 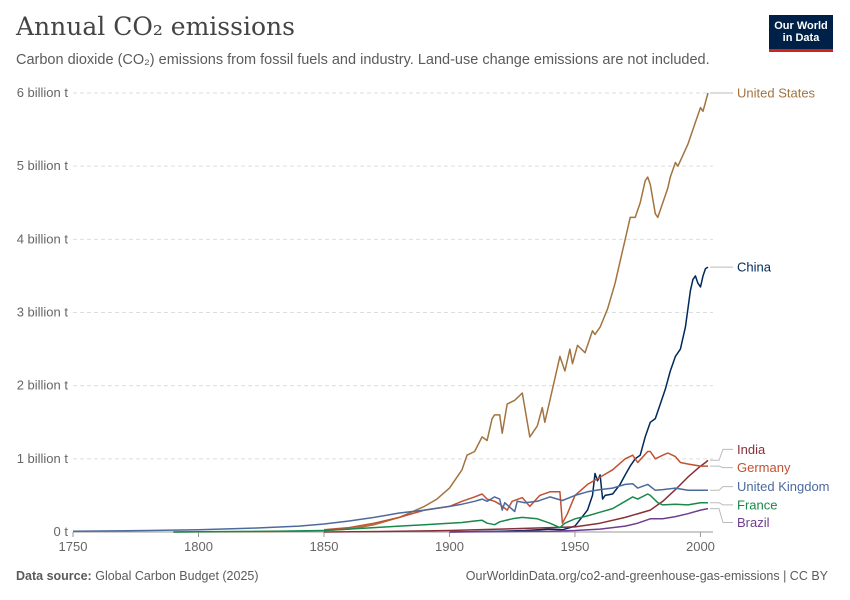 What do you see at coordinates (43, 92) in the screenshot?
I see `y-tick-label-6: 6 billion t` at bounding box center [43, 92].